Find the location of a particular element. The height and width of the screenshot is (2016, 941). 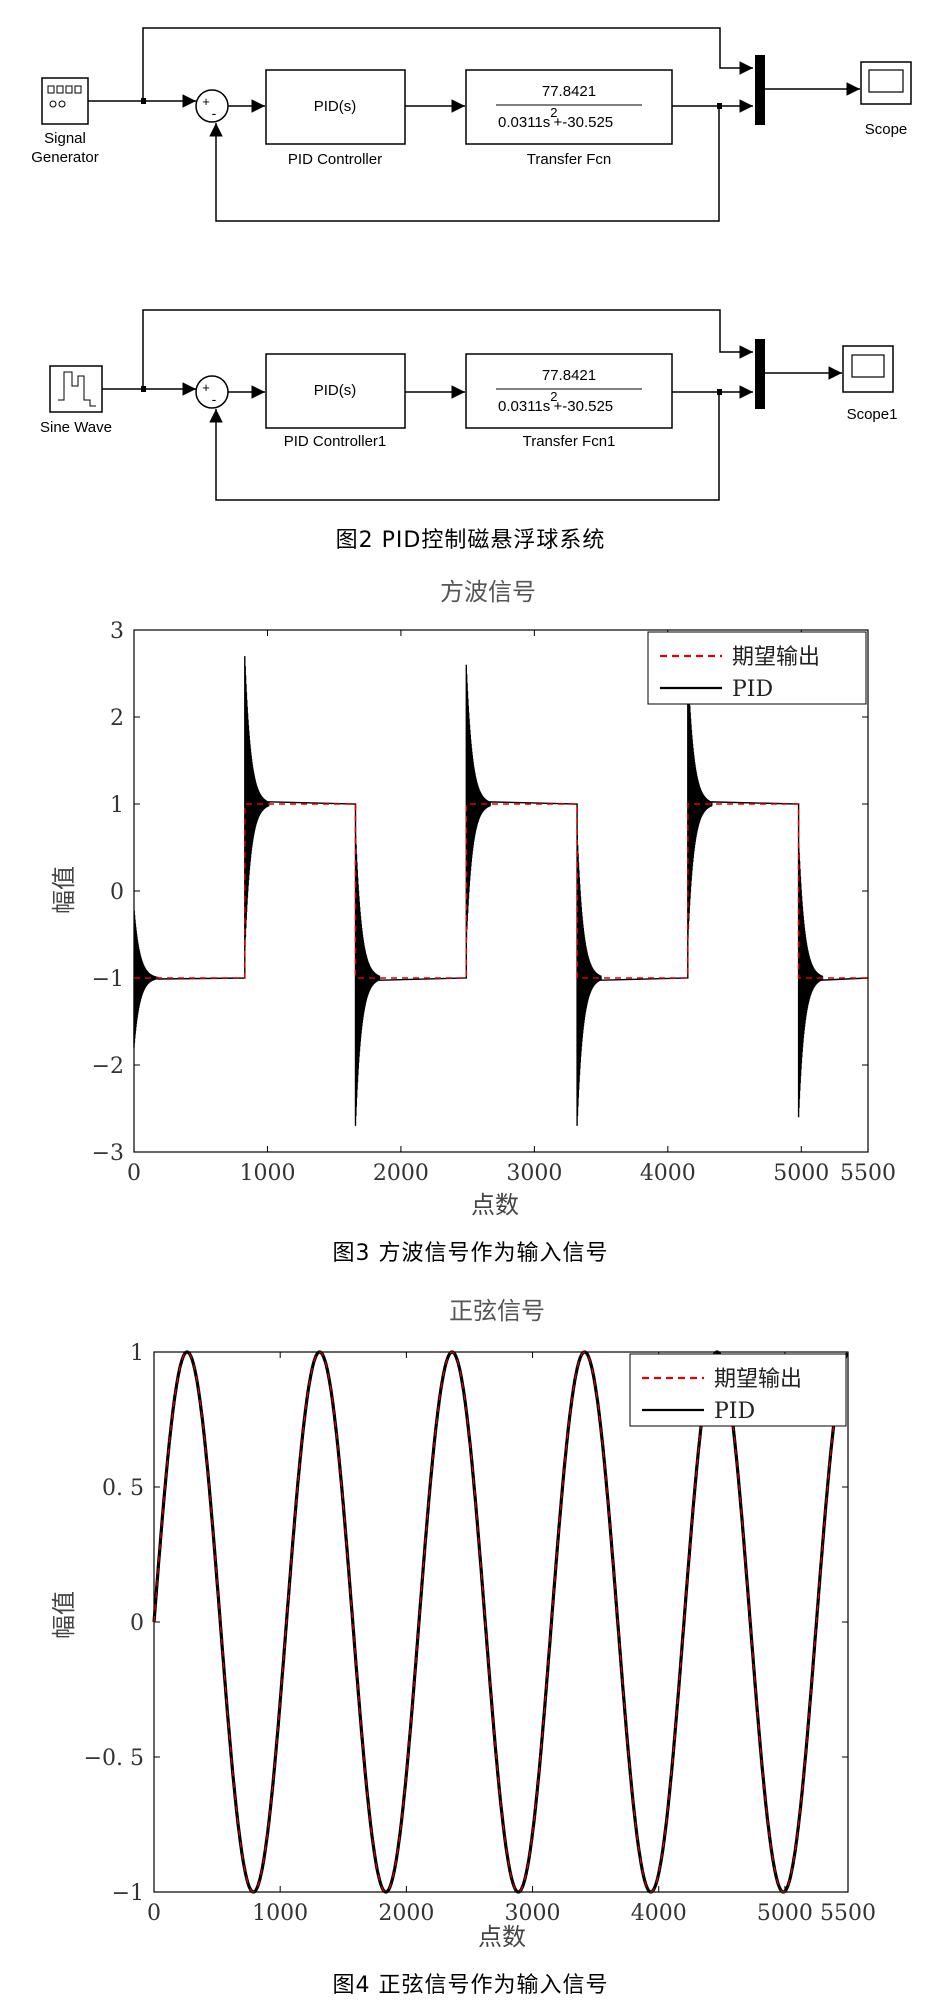

transfer-fcn-block: 77.8421 0.0311s2 +-30.525 Transfer Fcn is located at coordinates (569, 118).